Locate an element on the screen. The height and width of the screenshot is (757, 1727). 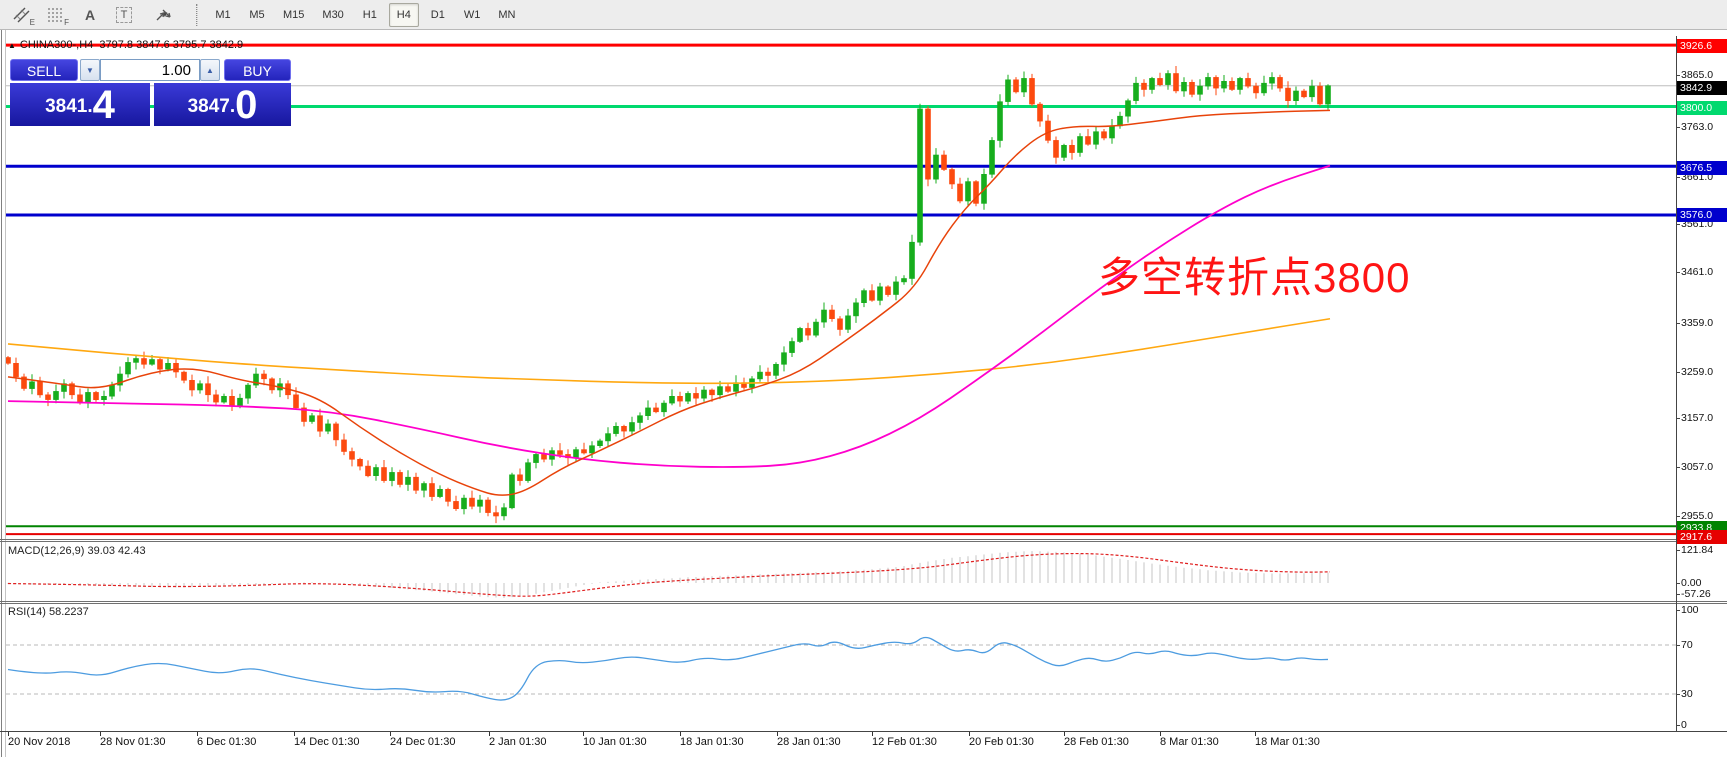
price-tick-label: 3157.0 is located at coordinates (1697, 418).